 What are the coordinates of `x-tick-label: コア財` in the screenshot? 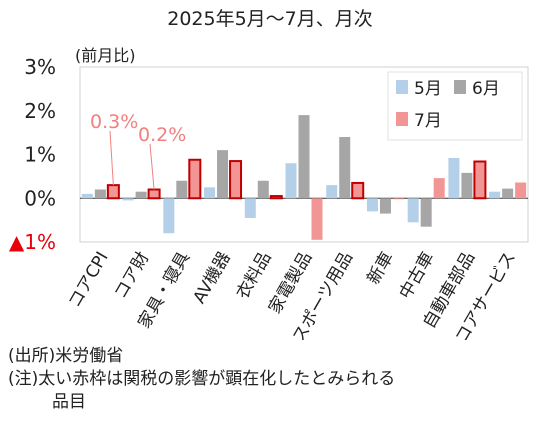 It's located at (132, 276).